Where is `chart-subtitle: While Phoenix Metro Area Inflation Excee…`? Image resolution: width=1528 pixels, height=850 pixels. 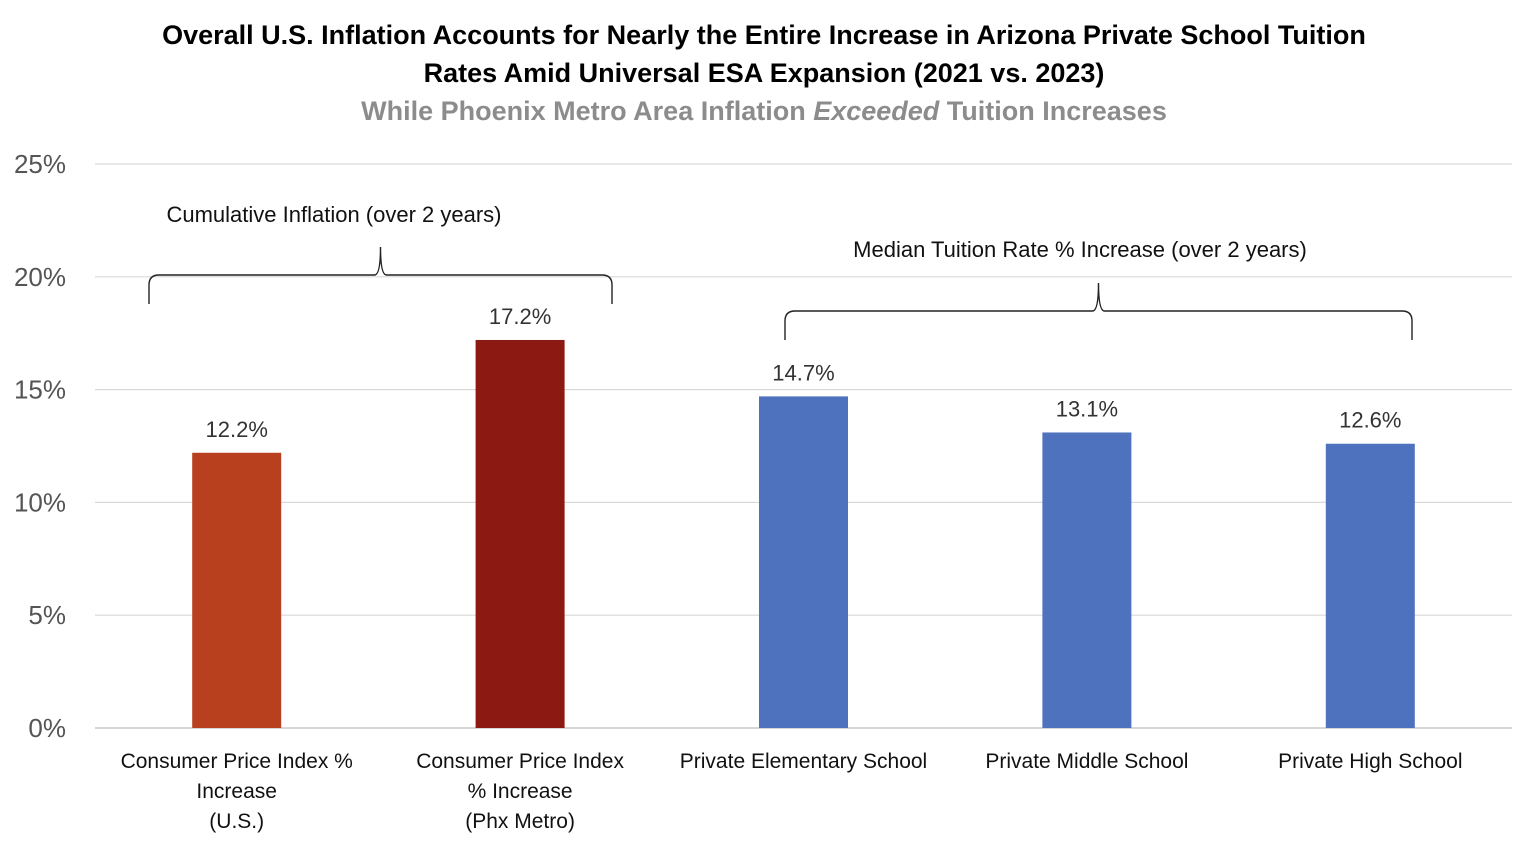
chart-subtitle: While Phoenix Metro Area Inflation Excee… is located at coordinates (764, 111).